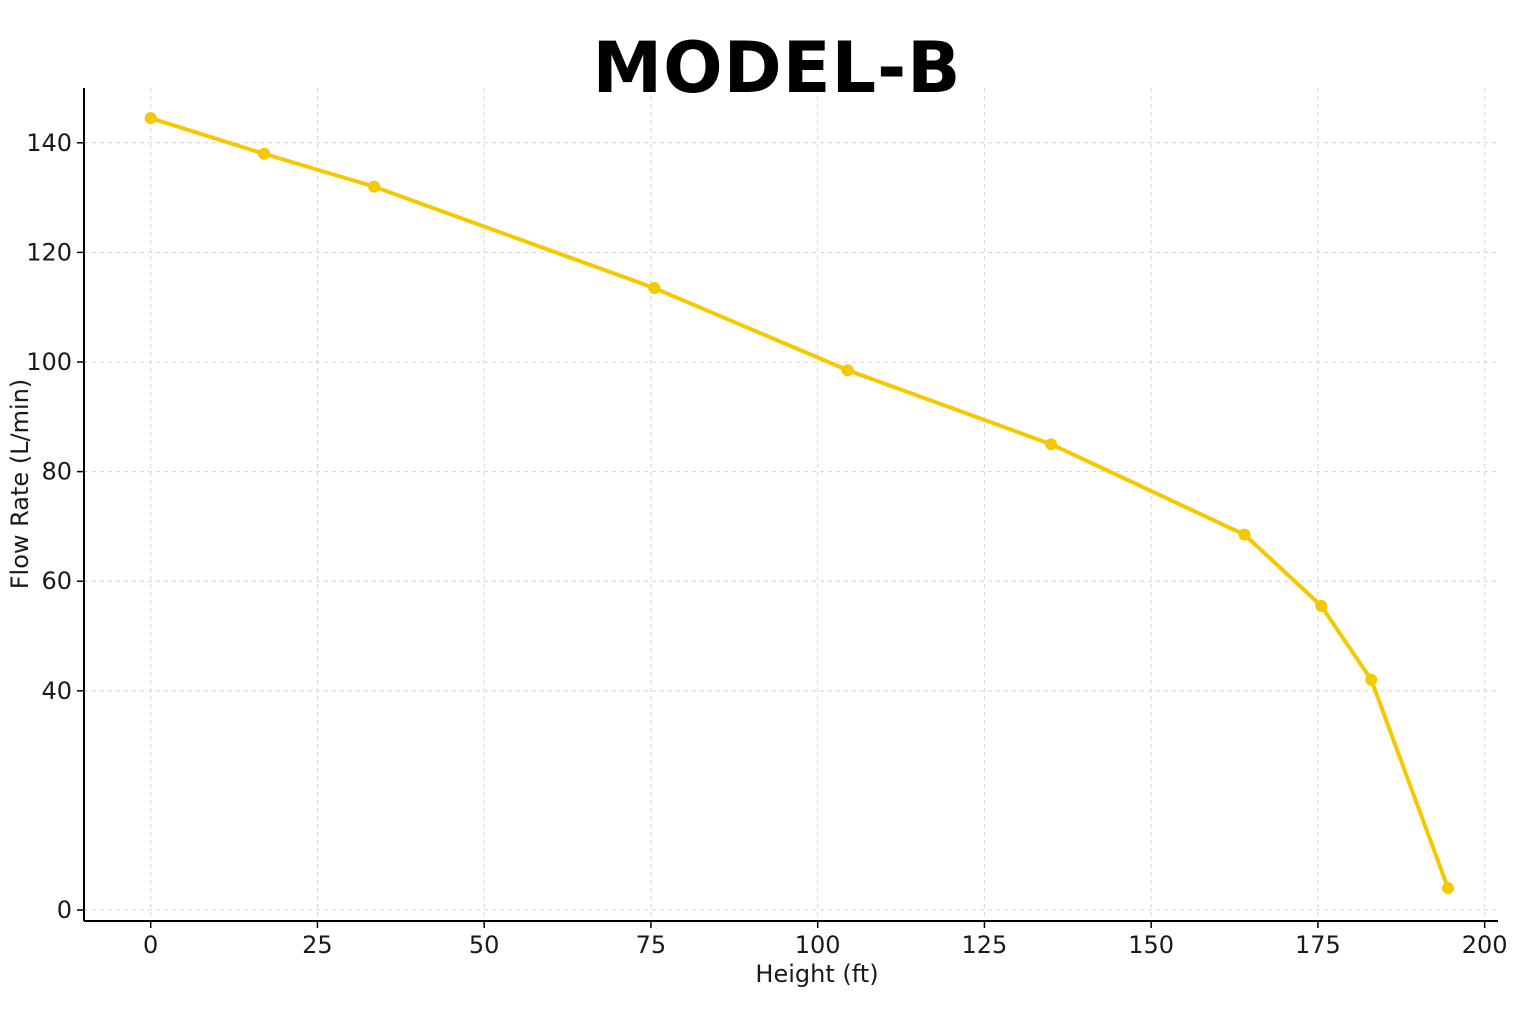  Describe the element at coordinates (317, 945) in the screenshot. I see `x-tick-label: 25` at that location.